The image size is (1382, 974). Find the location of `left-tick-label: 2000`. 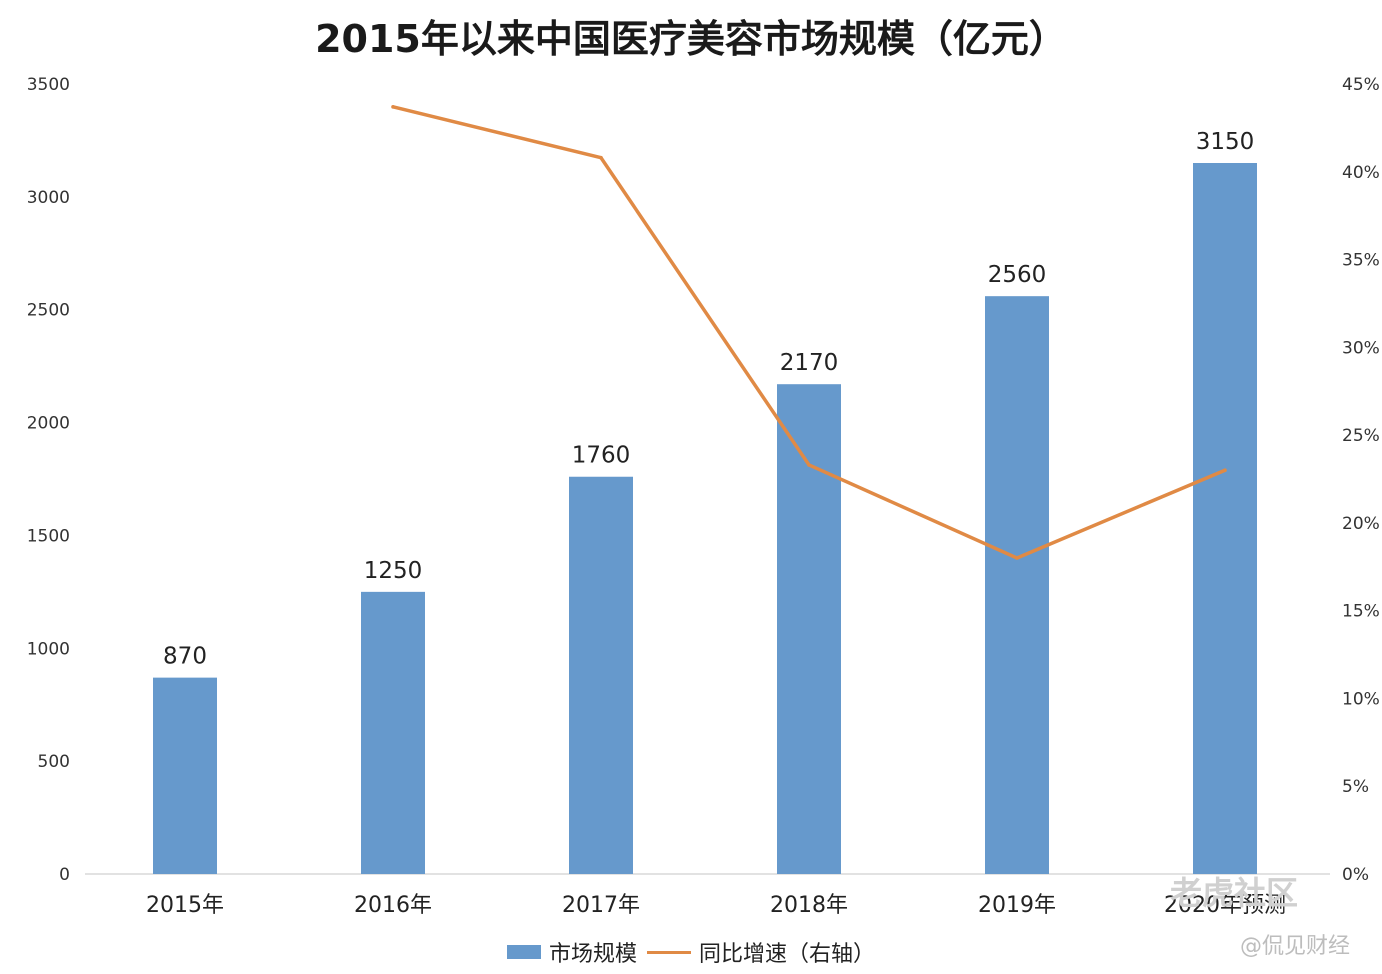

left-tick-label: 2000 is located at coordinates (48, 424).